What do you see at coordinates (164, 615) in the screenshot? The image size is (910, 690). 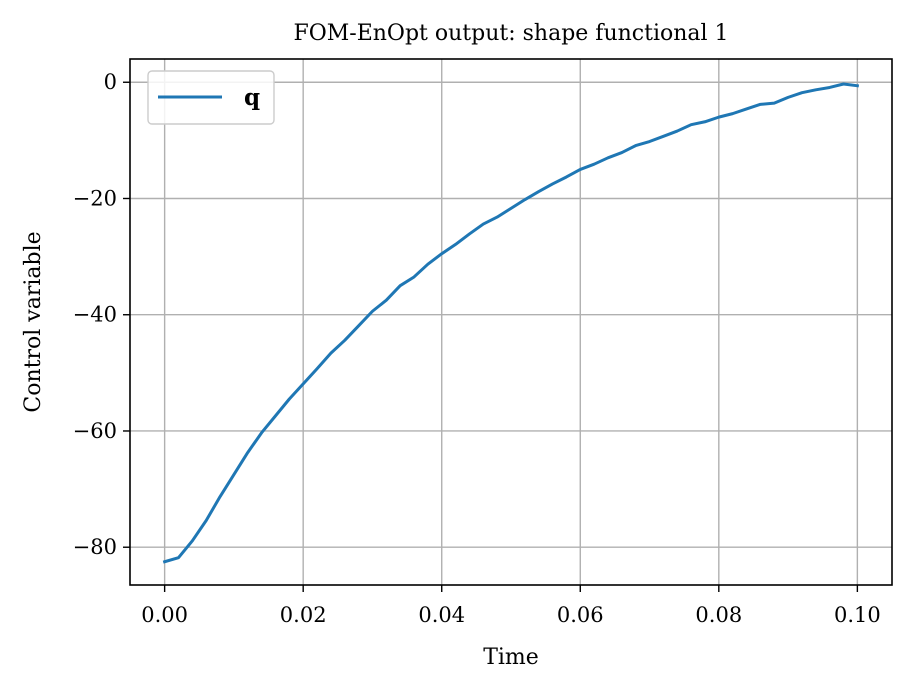 I see `x-tick-label: 0.00` at bounding box center [164, 615].